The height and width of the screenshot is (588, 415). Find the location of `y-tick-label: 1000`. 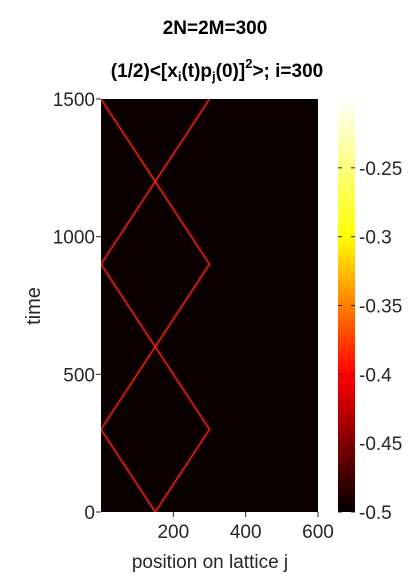

y-tick-label: 1000 is located at coordinates (74, 238).